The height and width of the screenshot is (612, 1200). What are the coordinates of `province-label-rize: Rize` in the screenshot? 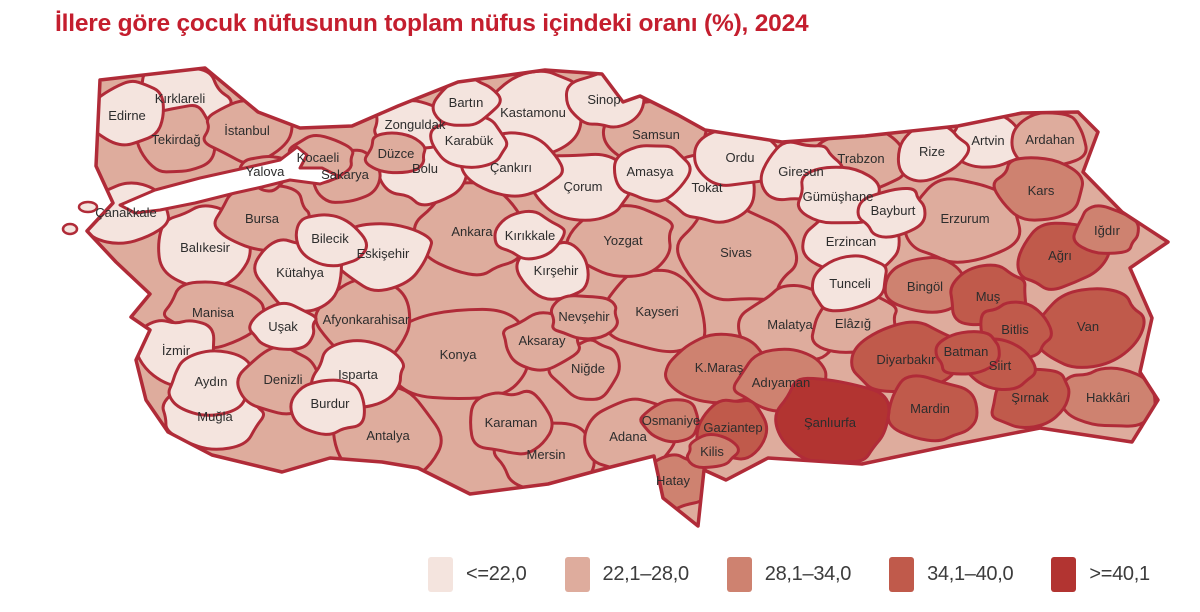 It's located at (932, 151).